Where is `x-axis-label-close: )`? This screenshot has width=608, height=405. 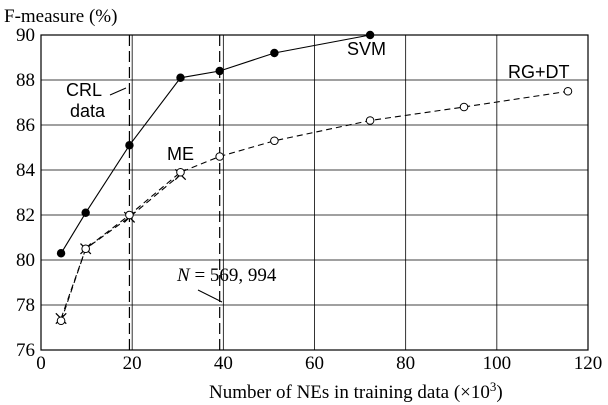
x-axis-label-close: ) is located at coordinates (499, 392).